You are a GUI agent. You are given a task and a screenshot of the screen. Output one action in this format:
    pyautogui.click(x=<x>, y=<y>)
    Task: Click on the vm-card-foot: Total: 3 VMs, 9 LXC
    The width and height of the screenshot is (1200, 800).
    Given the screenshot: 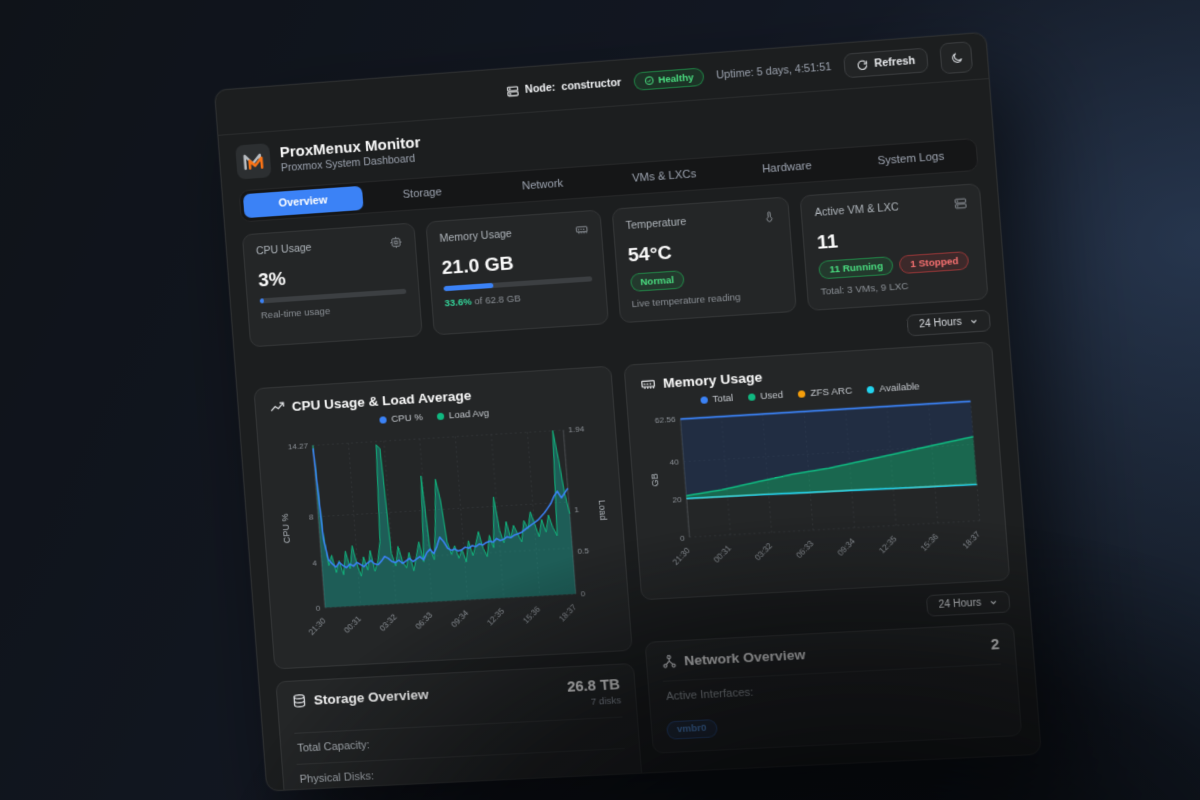 What is the action you would take?
    pyautogui.click(x=864, y=289)
    